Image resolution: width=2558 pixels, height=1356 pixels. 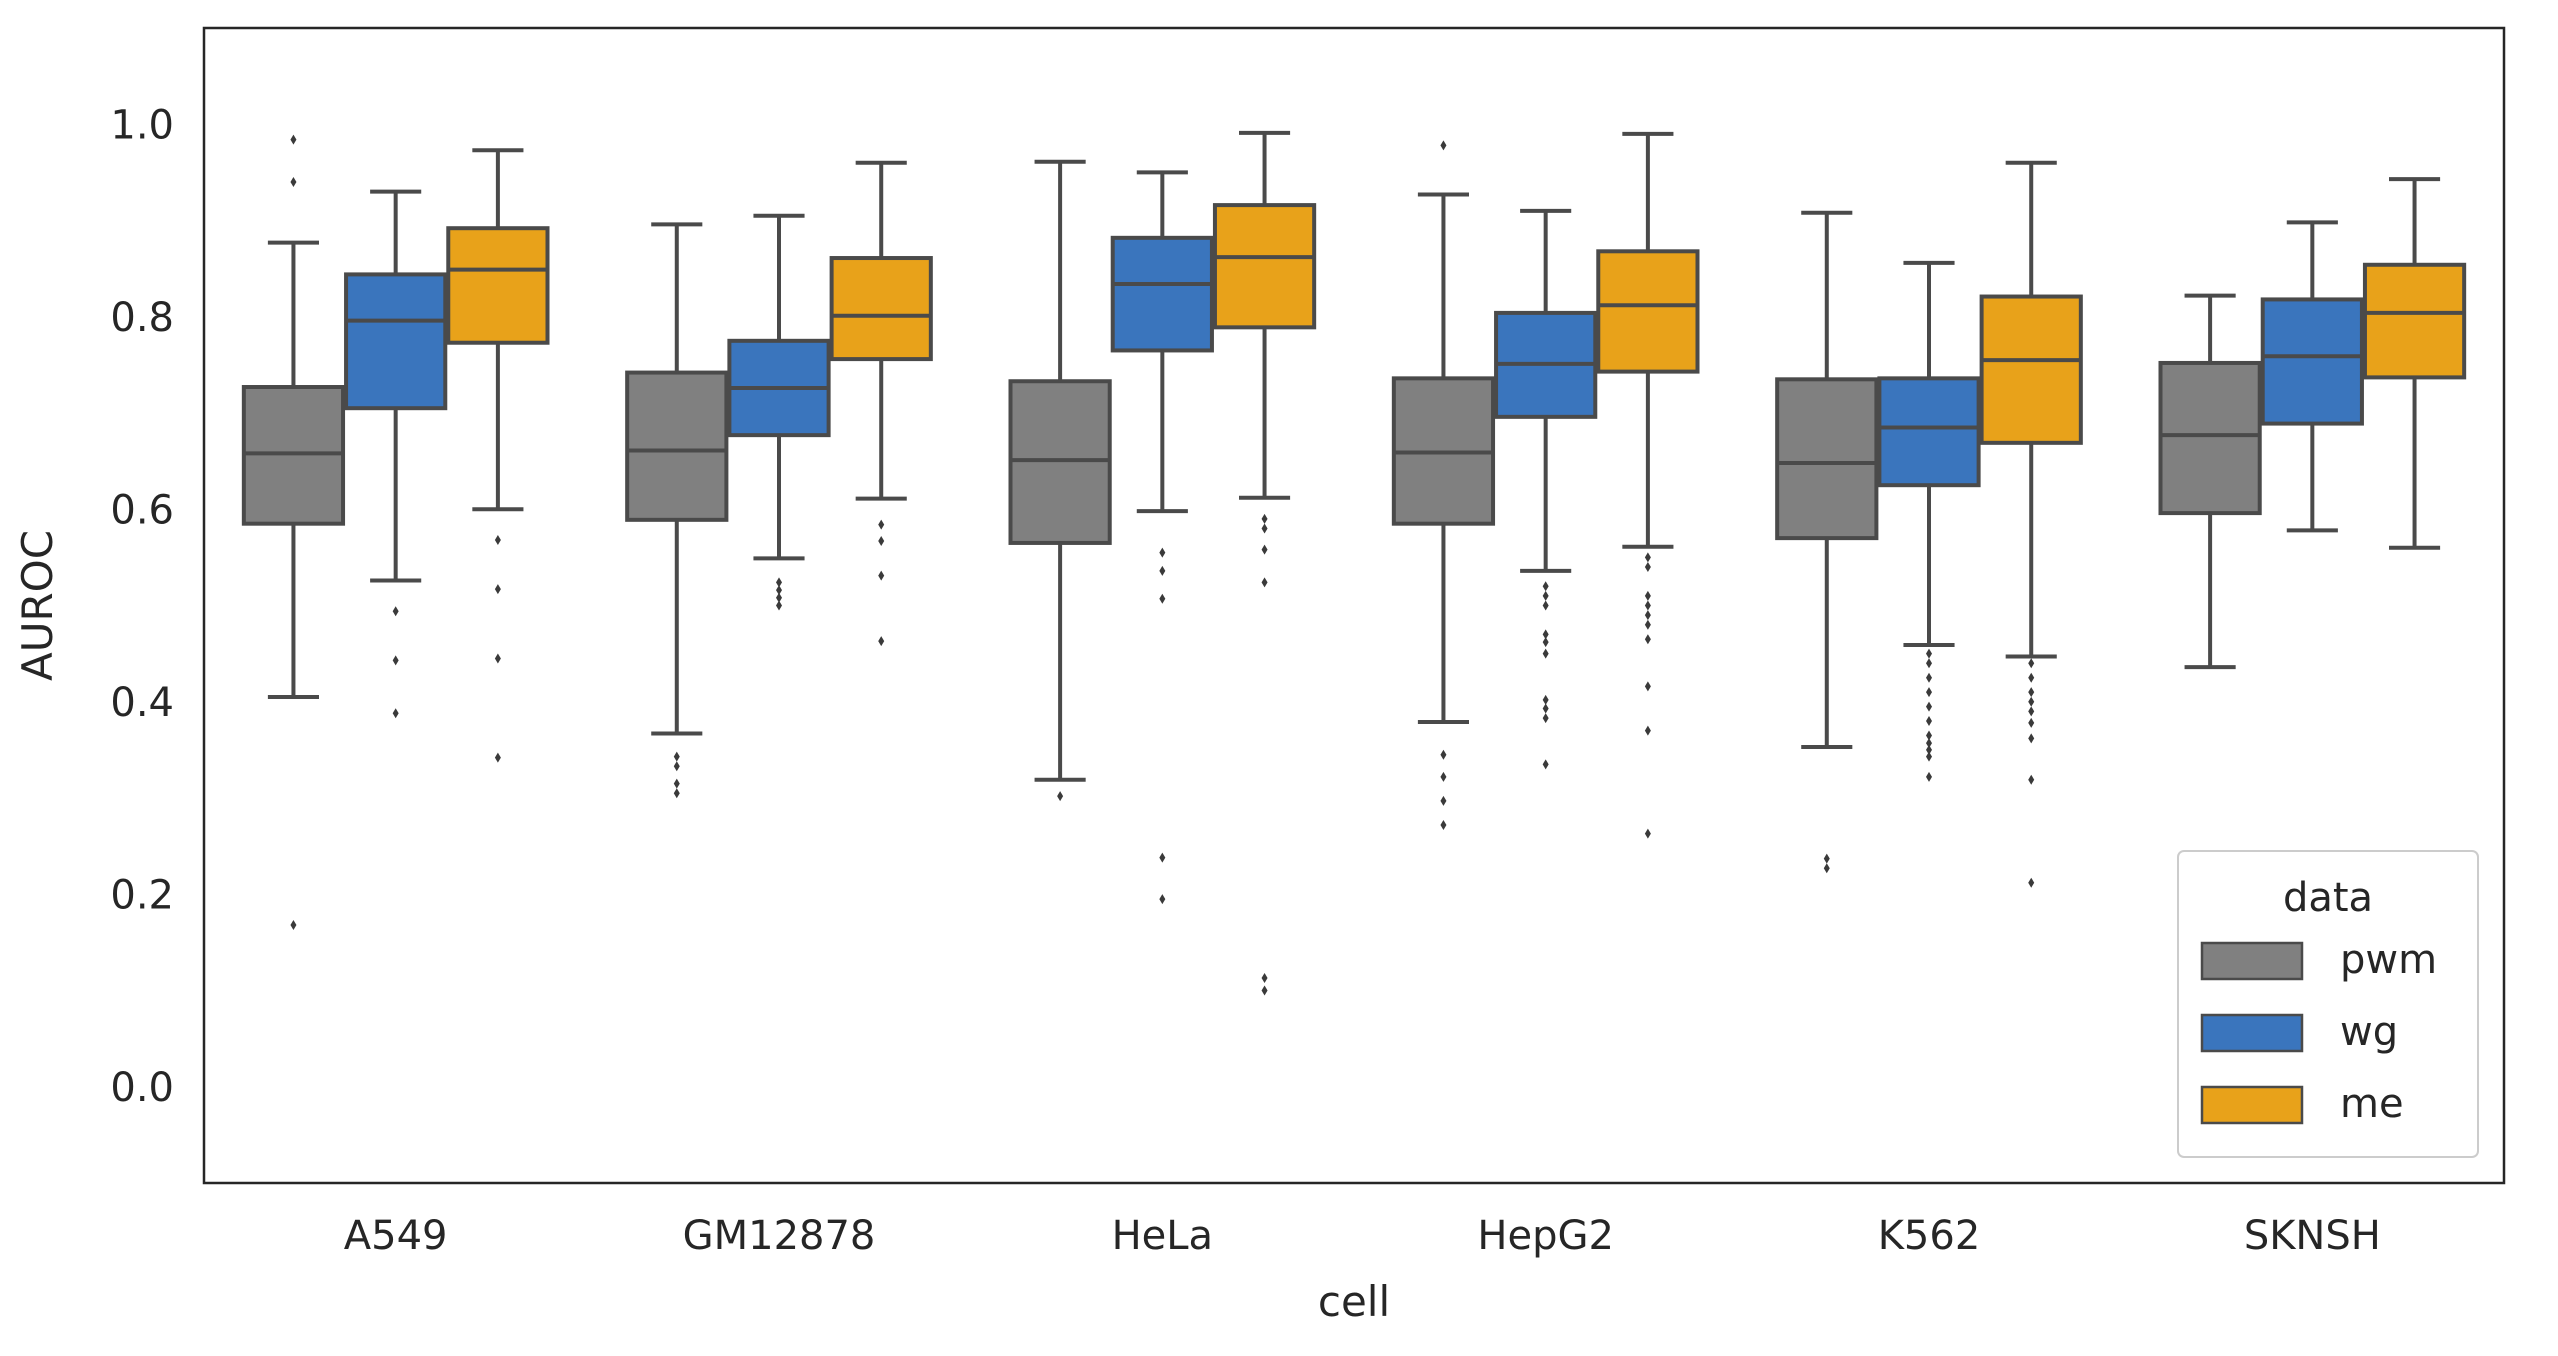 What do you see at coordinates (142, 1088) in the screenshot?
I see `y-tick-label: 0.0` at bounding box center [142, 1088].